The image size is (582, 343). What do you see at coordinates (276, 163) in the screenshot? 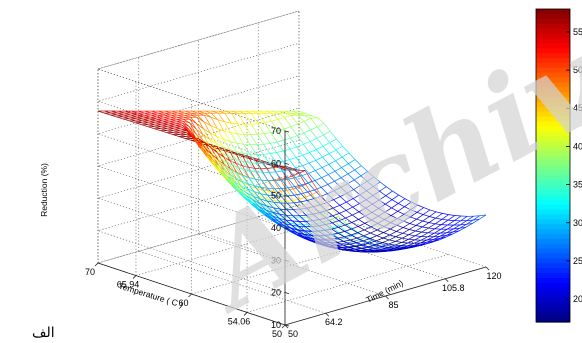
I see `z-tick-label: 60` at bounding box center [276, 163].